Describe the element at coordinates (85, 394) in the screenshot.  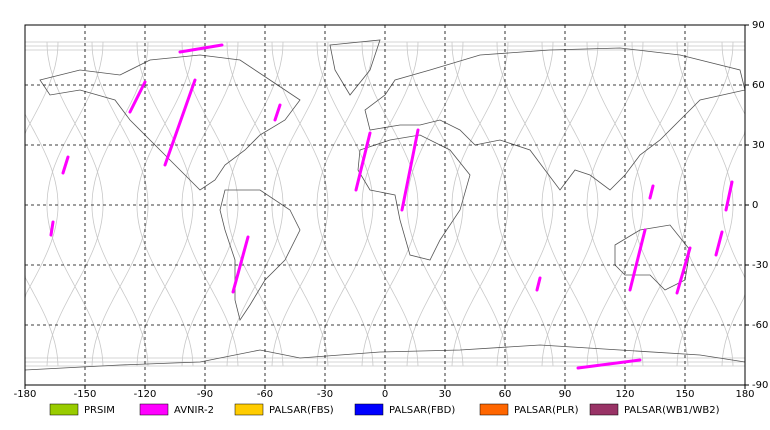
I see `x-tick-label: -150` at that location.